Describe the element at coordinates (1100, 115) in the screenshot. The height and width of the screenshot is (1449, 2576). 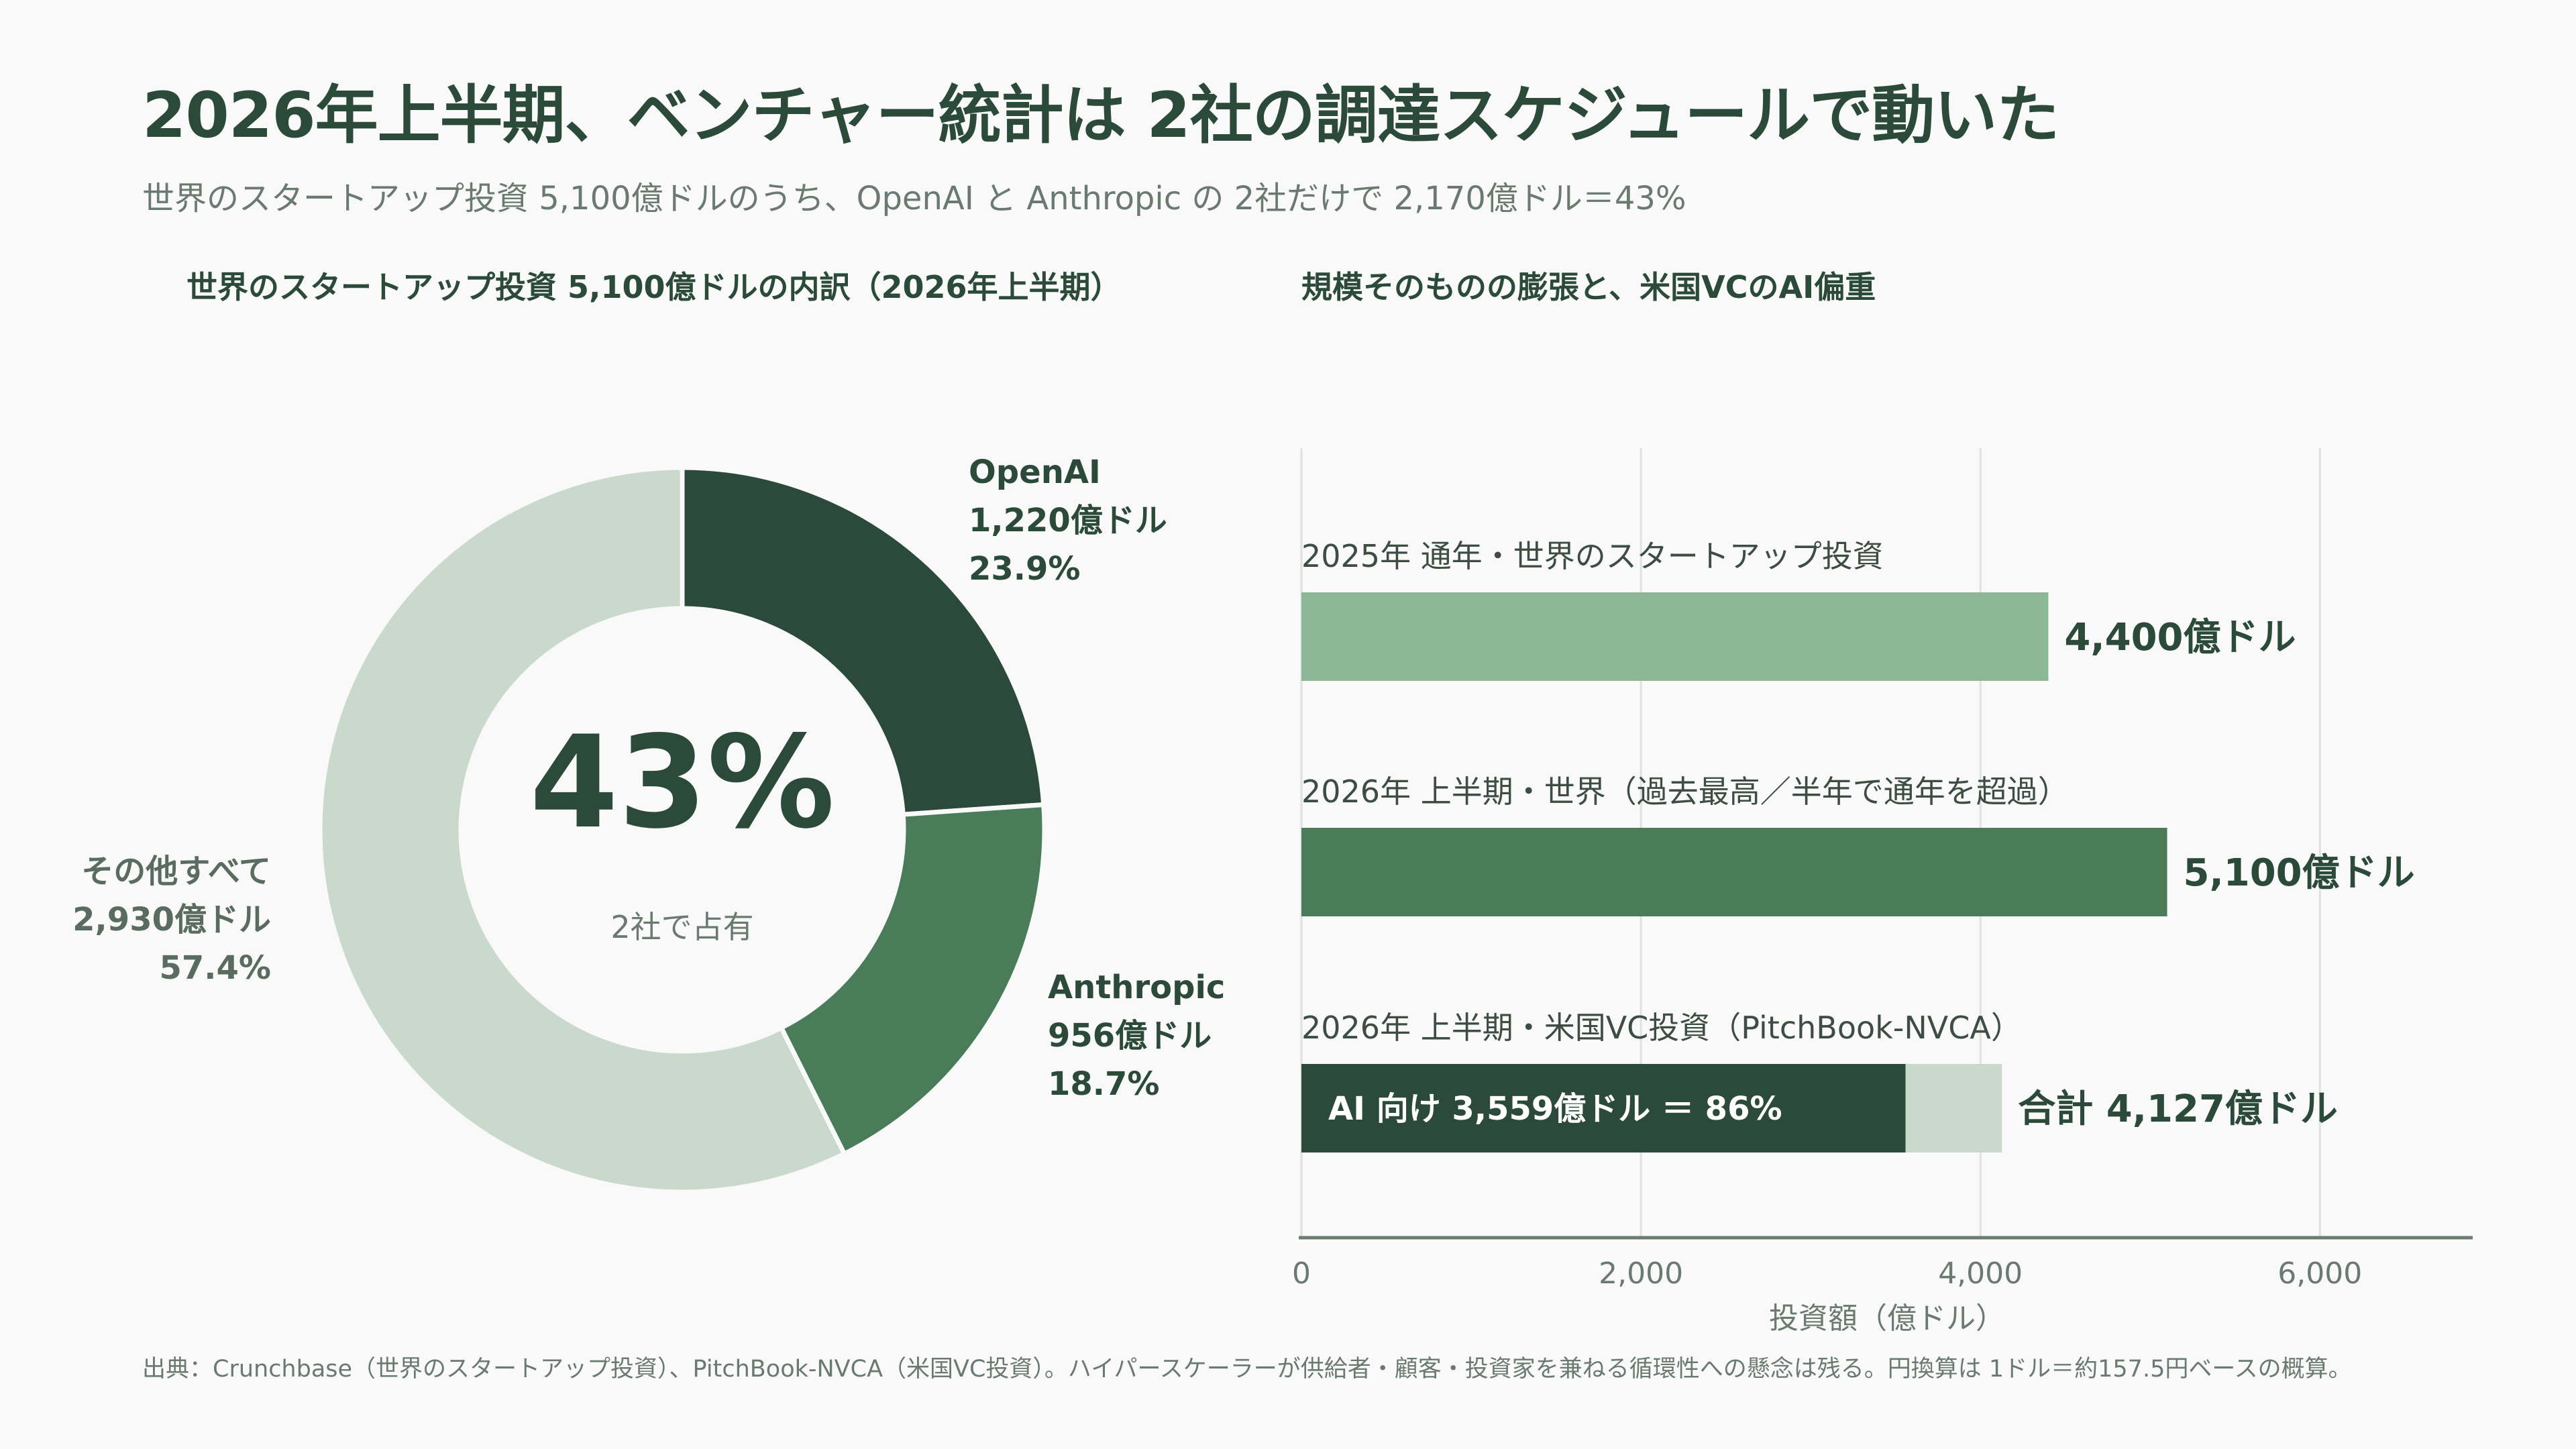
I see `page-title: 2026年上半期、ベンチャー統計は 2社の調達スケジュールで動いた` at that location.